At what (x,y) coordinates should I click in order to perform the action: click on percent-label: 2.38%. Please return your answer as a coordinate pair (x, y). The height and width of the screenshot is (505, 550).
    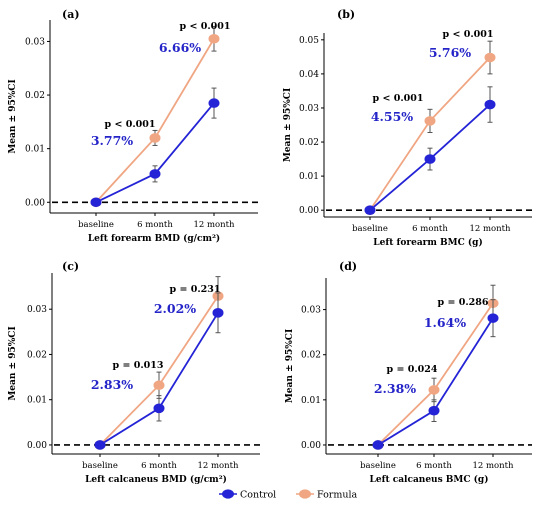
    Looking at the image, I should click on (395, 388).